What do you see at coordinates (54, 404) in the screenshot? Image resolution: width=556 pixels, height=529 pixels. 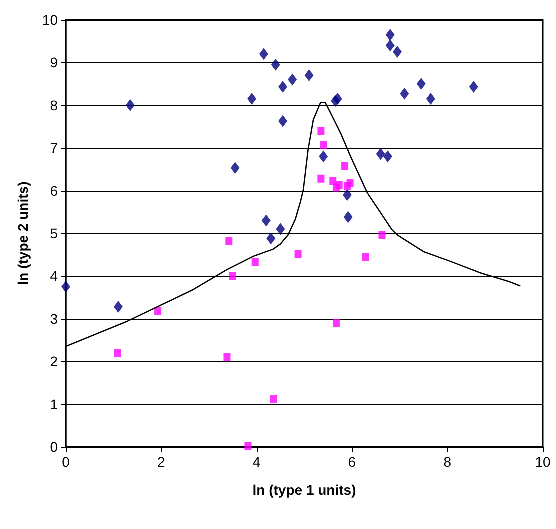 I see `y-tick-label: 1` at bounding box center [54, 404].